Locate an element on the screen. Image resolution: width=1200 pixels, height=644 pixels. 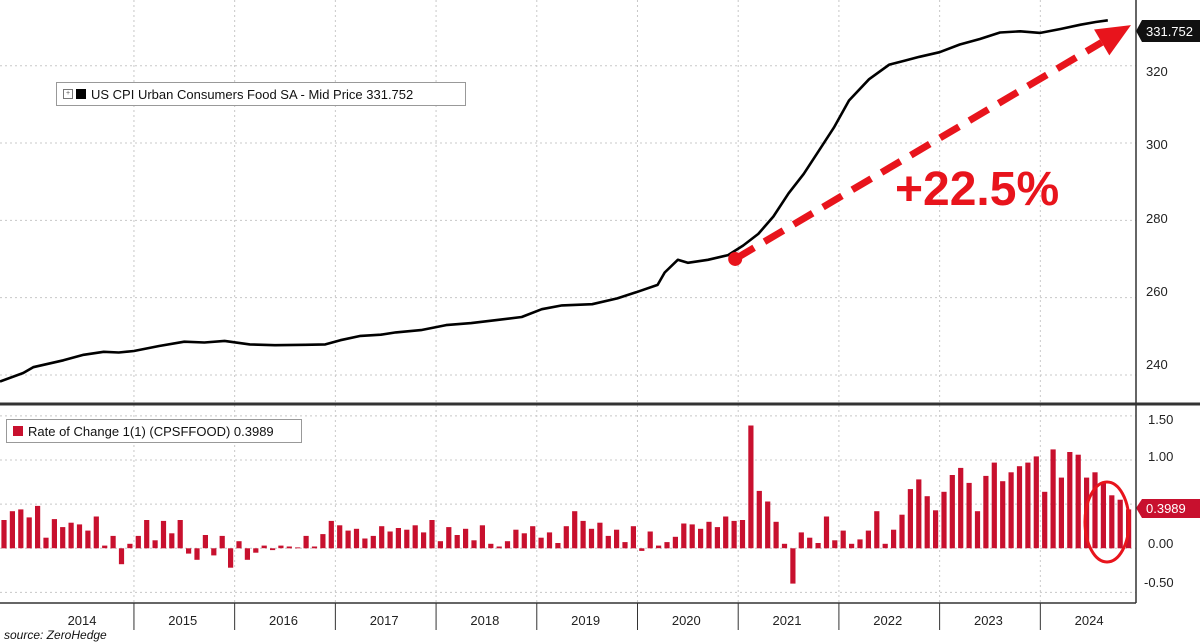
legend-swatch-red is located at coordinates (18, 431).